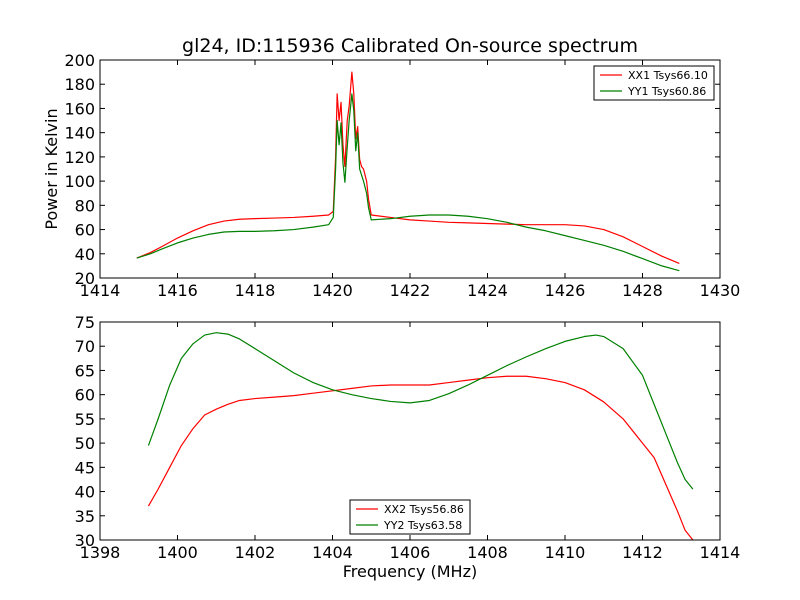  What do you see at coordinates (410, 290) in the screenshot?
I see `x-tick-label: 1422` at bounding box center [410, 290].